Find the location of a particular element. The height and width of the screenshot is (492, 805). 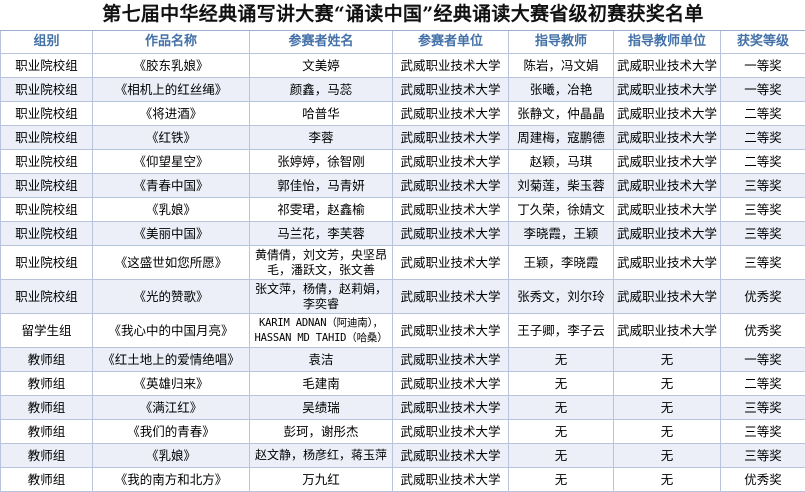

cell-name: 彭珂，谢彤杰 is located at coordinates (321, 432).